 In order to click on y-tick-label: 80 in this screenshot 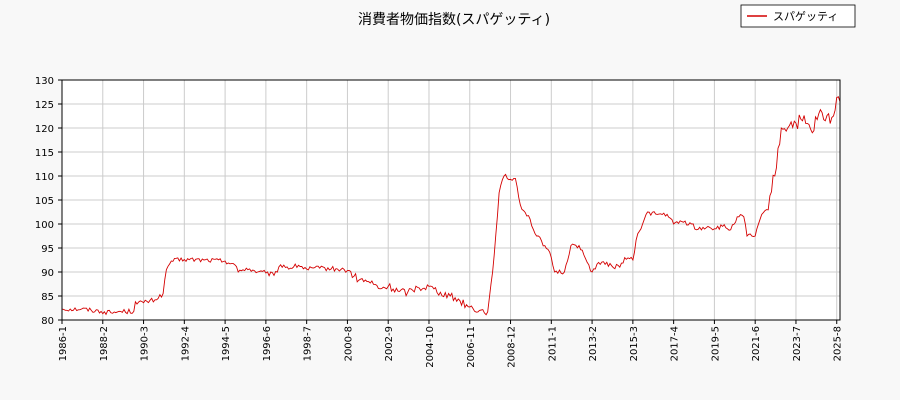, I will do `click(47, 321)`.